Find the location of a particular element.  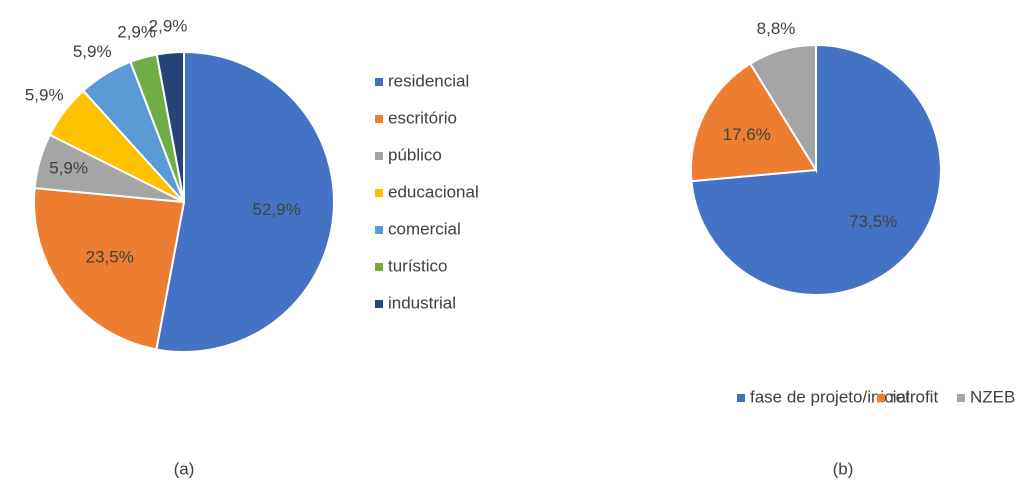

legend-label: escritório is located at coordinates (422, 117).